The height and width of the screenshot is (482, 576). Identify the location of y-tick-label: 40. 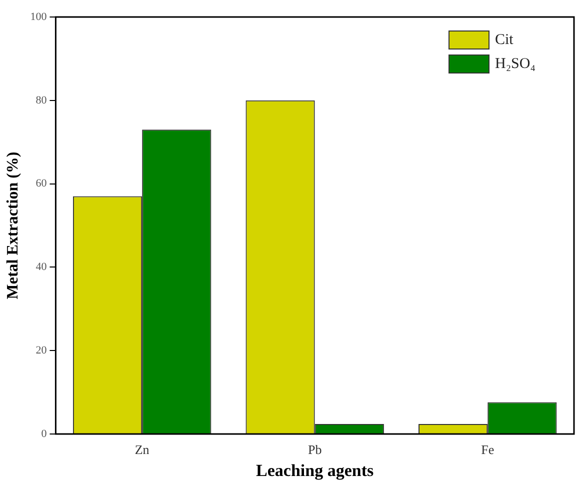
(42, 267).